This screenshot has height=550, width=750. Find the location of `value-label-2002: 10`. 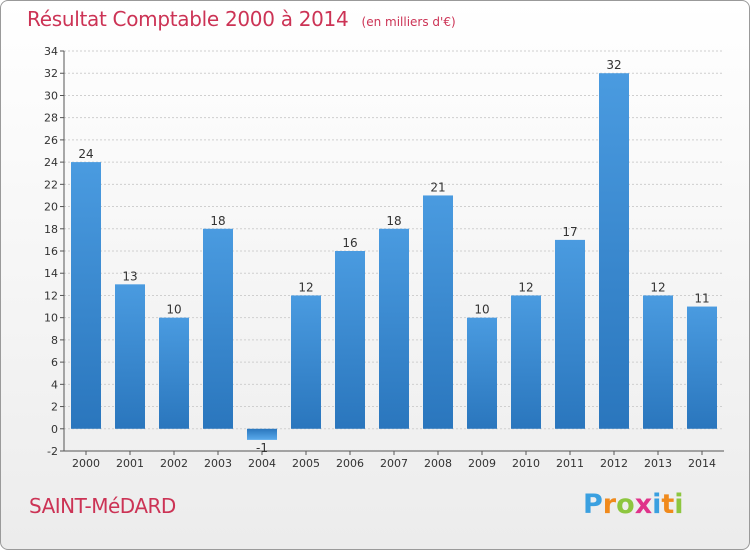

value-label-2002: 10 is located at coordinates (173, 310).